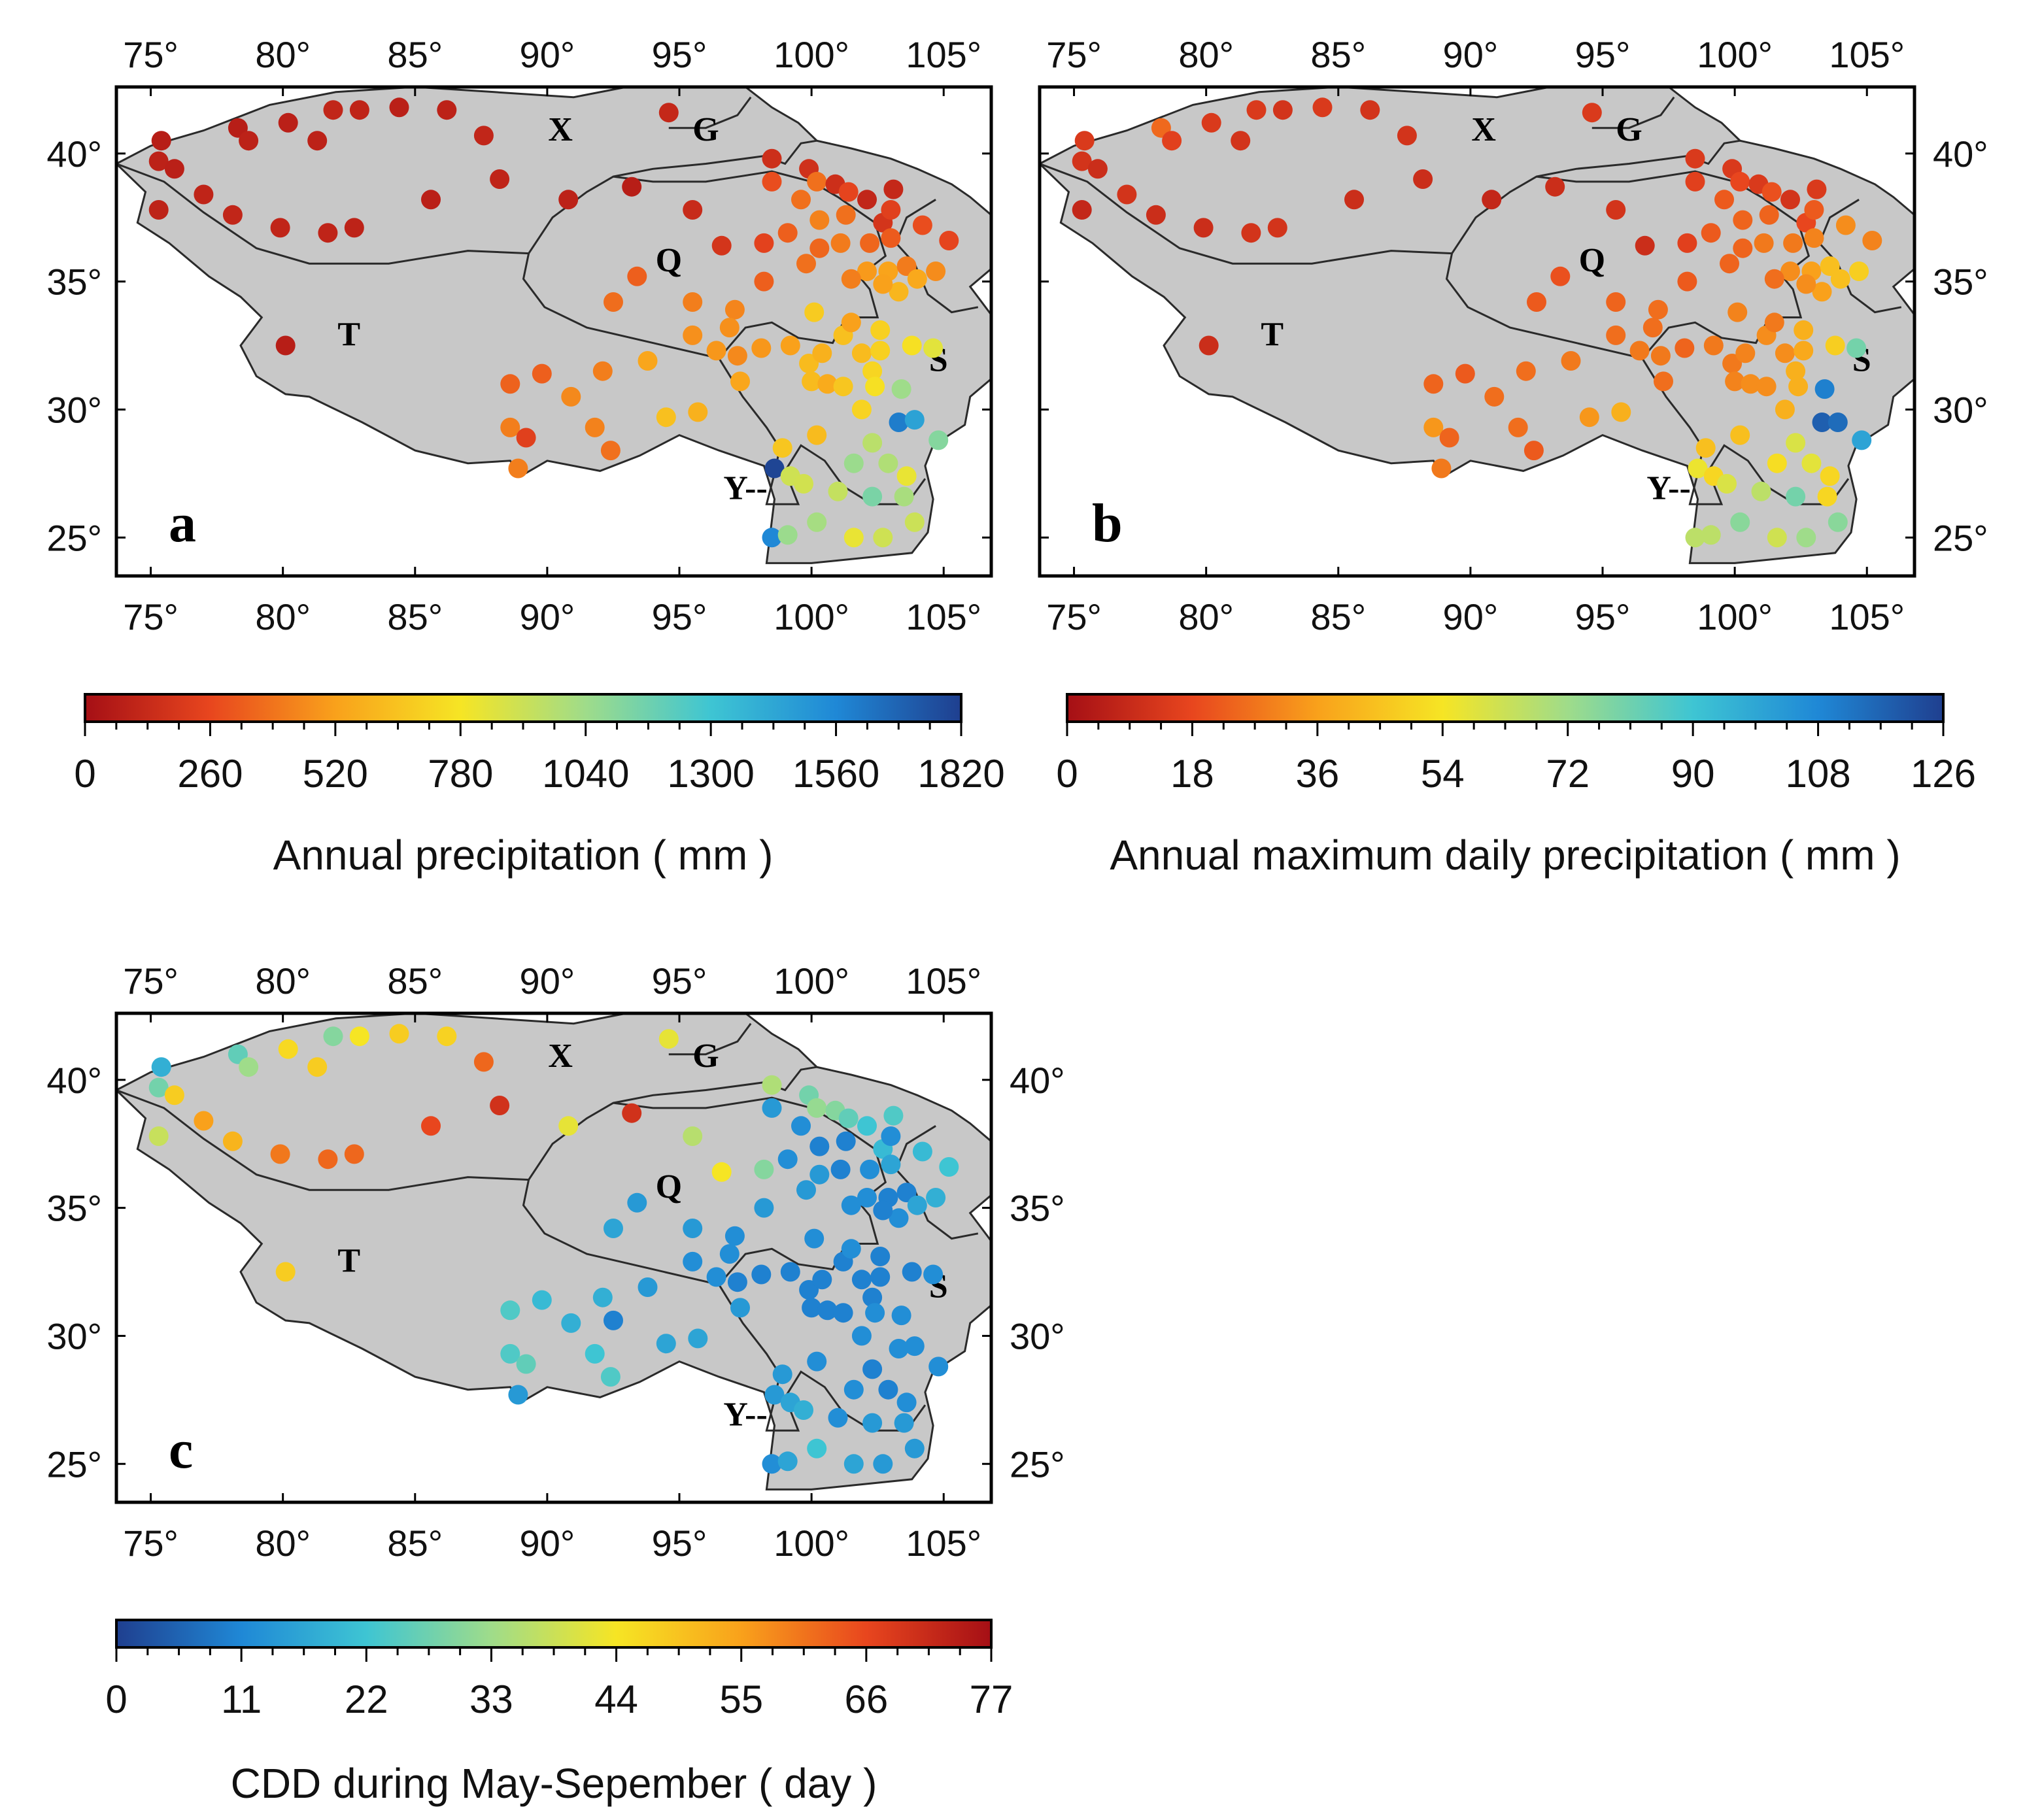 This screenshot has width=2025, height=1820. I want to click on lat-tick-label: 25°, so click(1037, 1464).